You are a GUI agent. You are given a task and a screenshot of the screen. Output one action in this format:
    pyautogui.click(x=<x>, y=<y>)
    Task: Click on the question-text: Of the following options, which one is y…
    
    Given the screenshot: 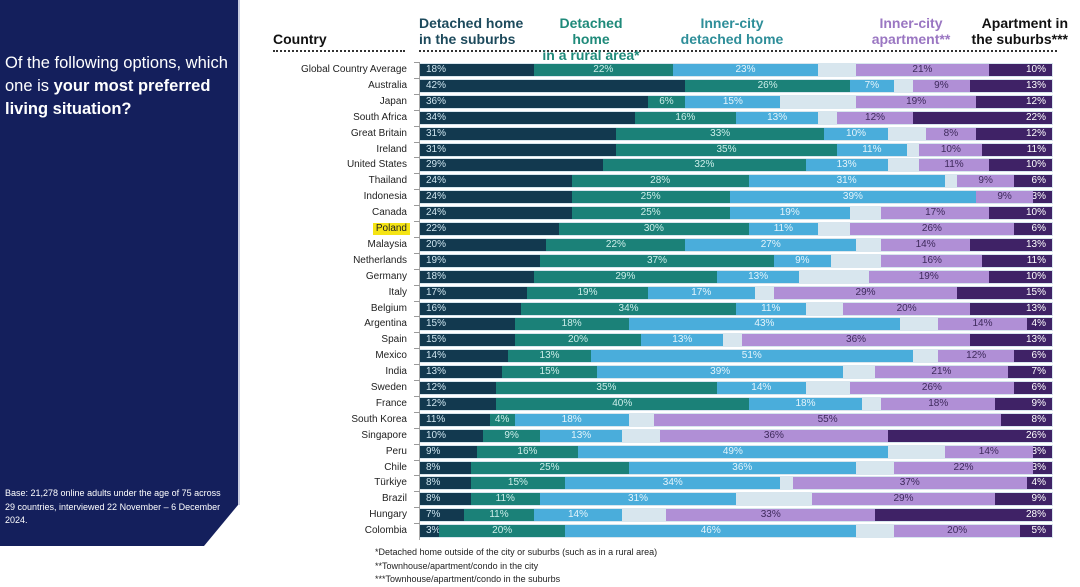 What is the action you would take?
    pyautogui.click(x=119, y=86)
    